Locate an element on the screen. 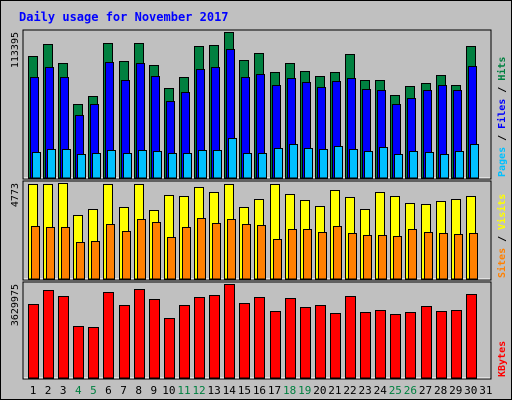 The width and height of the screenshot is (512, 400). x-tick-label-day-16: 16 is located at coordinates (259, 390).